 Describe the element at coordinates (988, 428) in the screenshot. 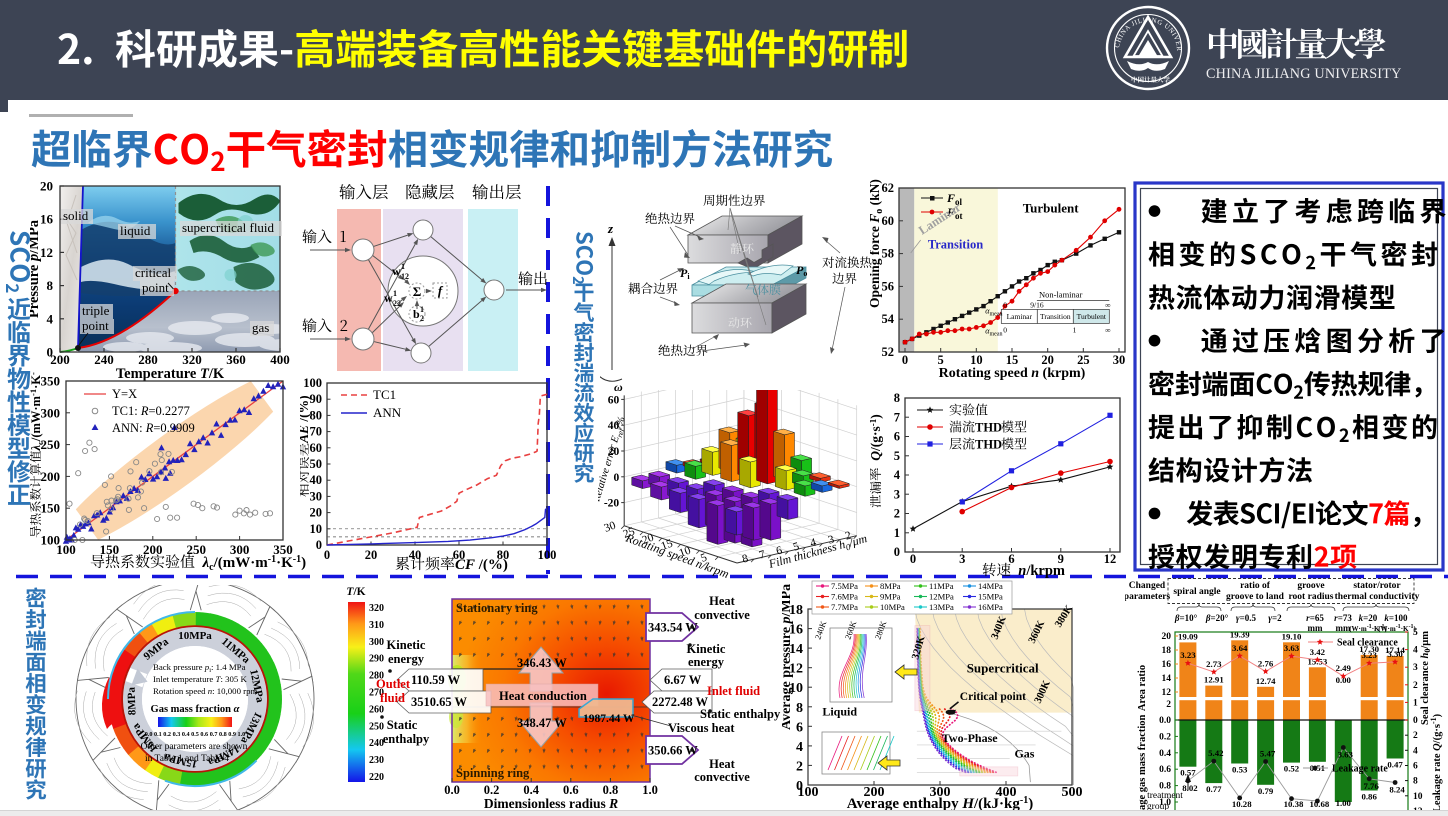

I see `svg-text: THD` at that location.